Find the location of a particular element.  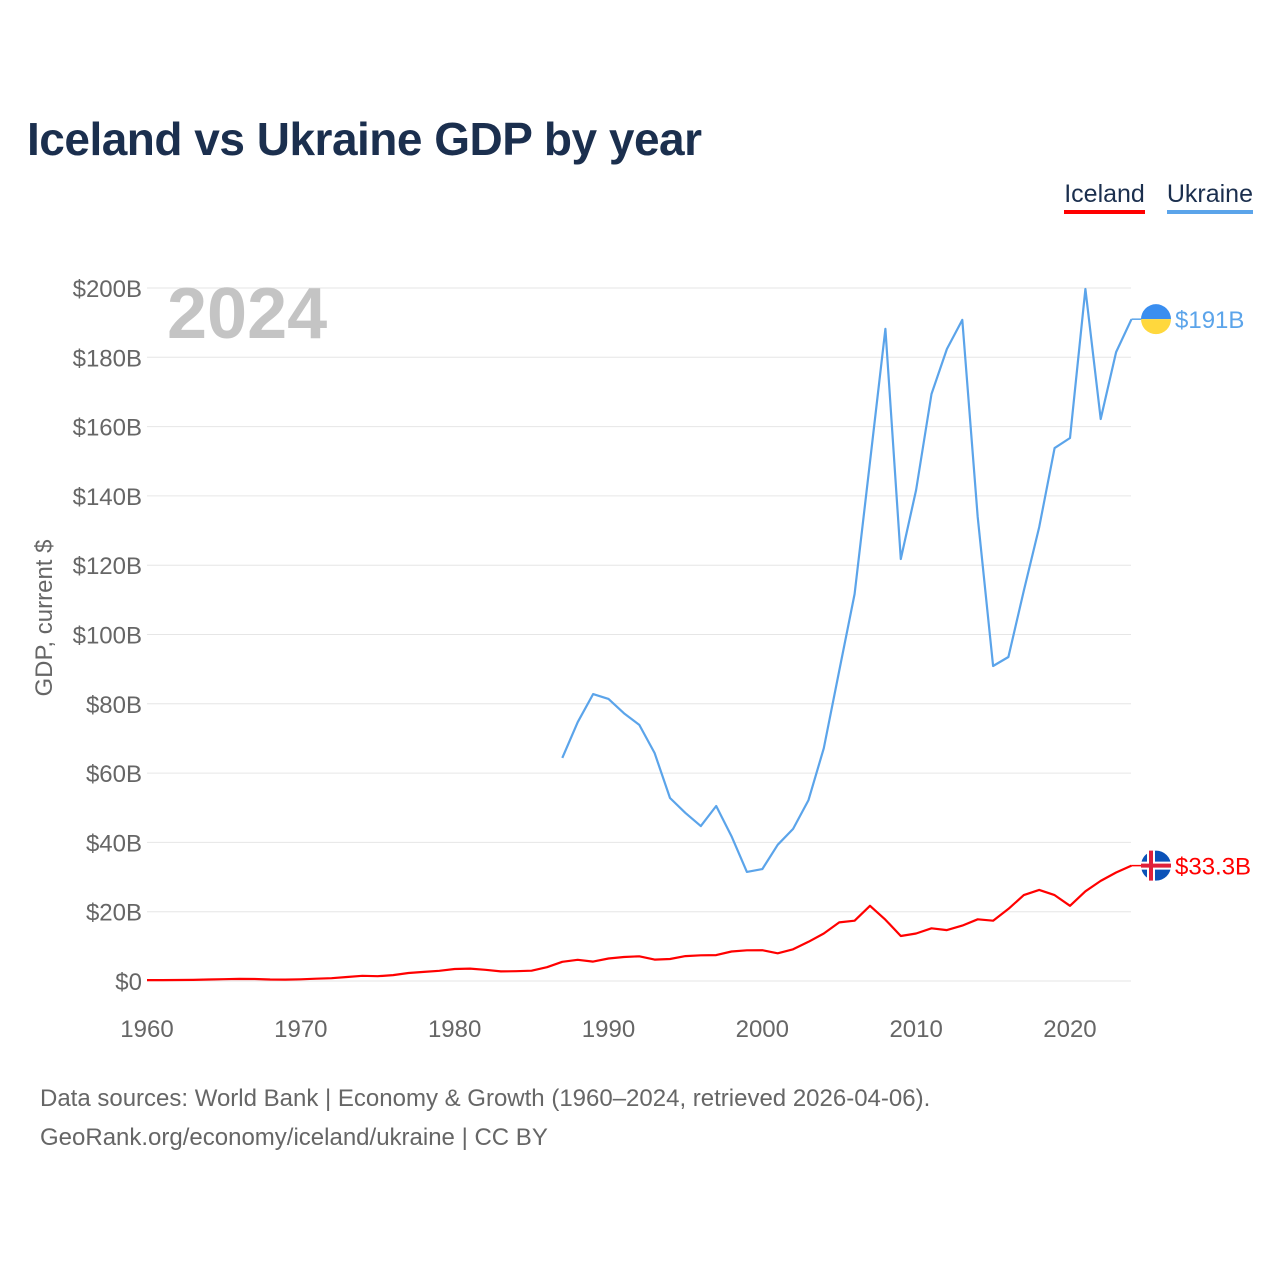

y-tick-label: $160B is located at coordinates (107, 428).